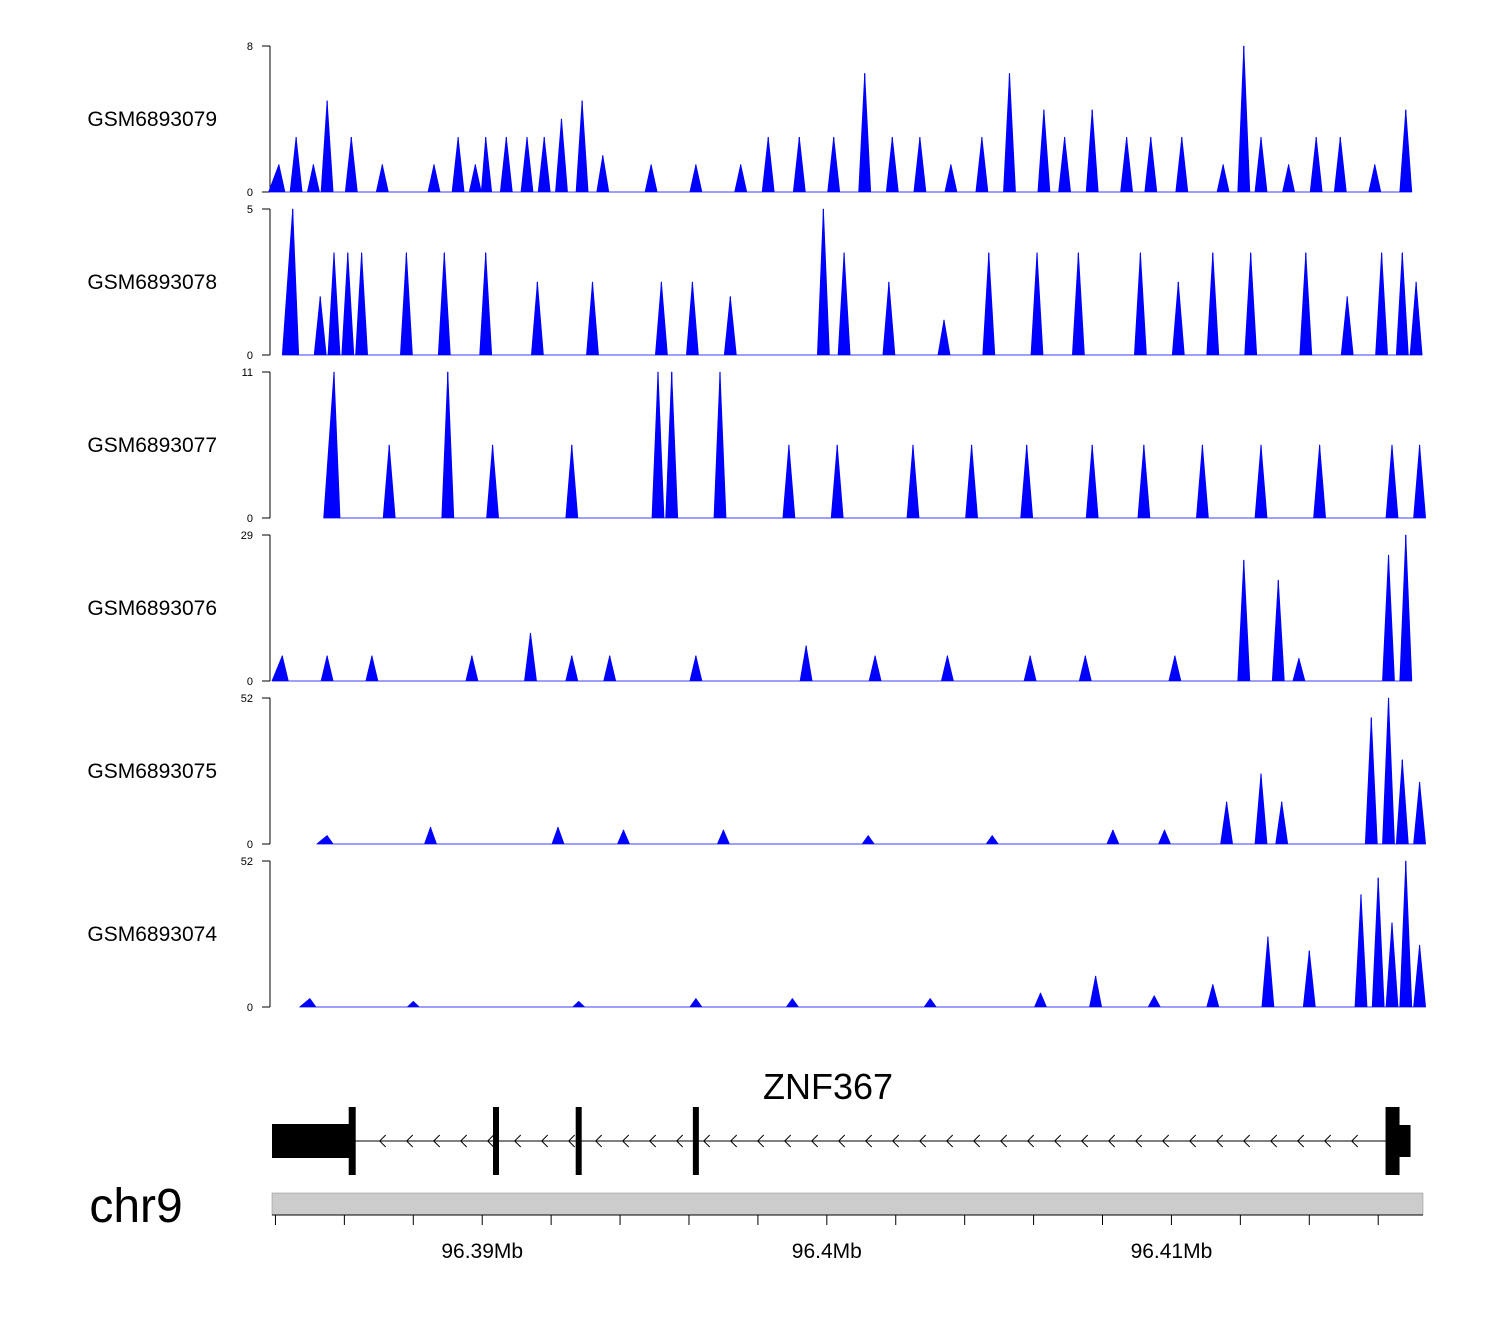  Describe the element at coordinates (152, 445) in the screenshot. I see `track-label: GSM6893077` at that location.